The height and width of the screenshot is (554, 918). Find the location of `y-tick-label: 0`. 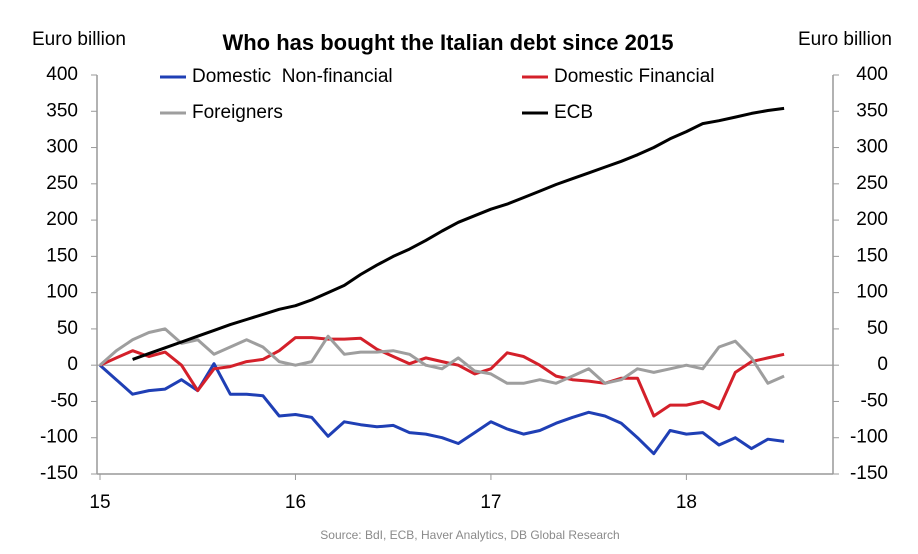

y-tick-label: 0 is located at coordinates (72, 364).